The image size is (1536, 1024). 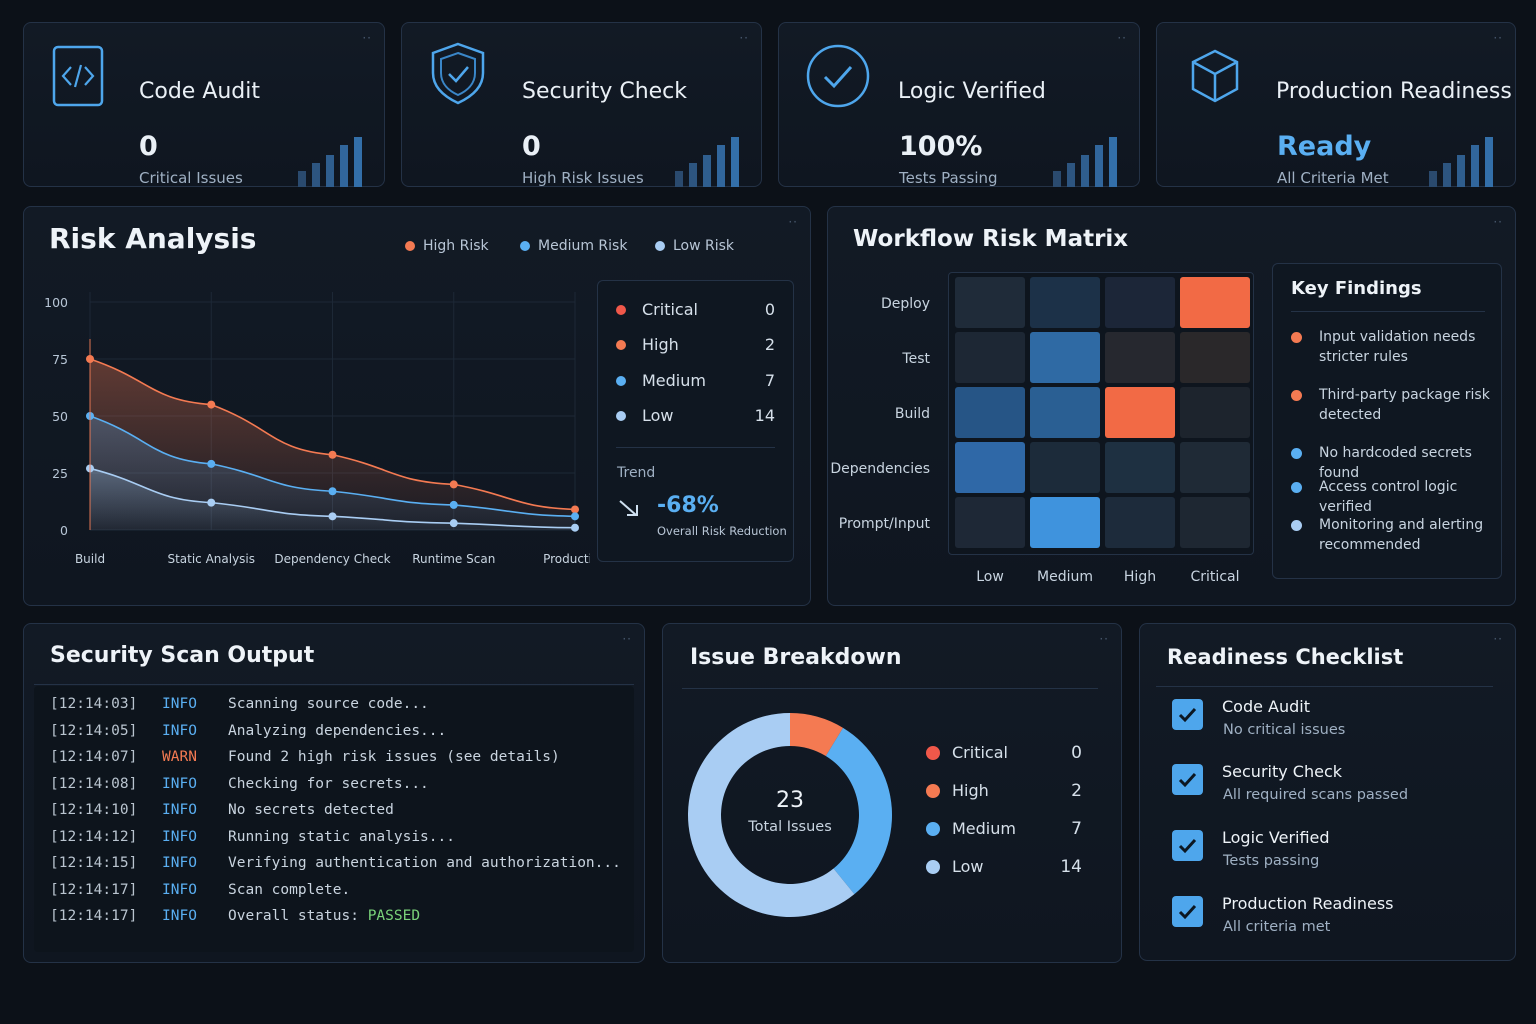 What do you see at coordinates (191, 178) in the screenshot?
I see `kpi-subtitle: Critical Issues` at bounding box center [191, 178].